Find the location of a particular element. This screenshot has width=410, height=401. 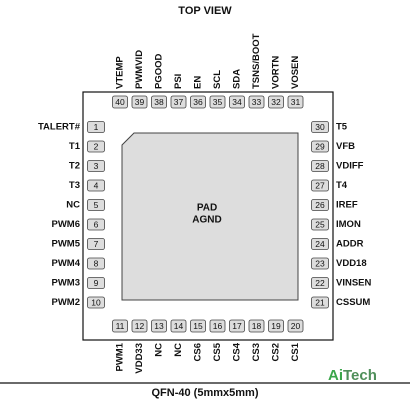

pin-label: NC is located at coordinates (159, 350).